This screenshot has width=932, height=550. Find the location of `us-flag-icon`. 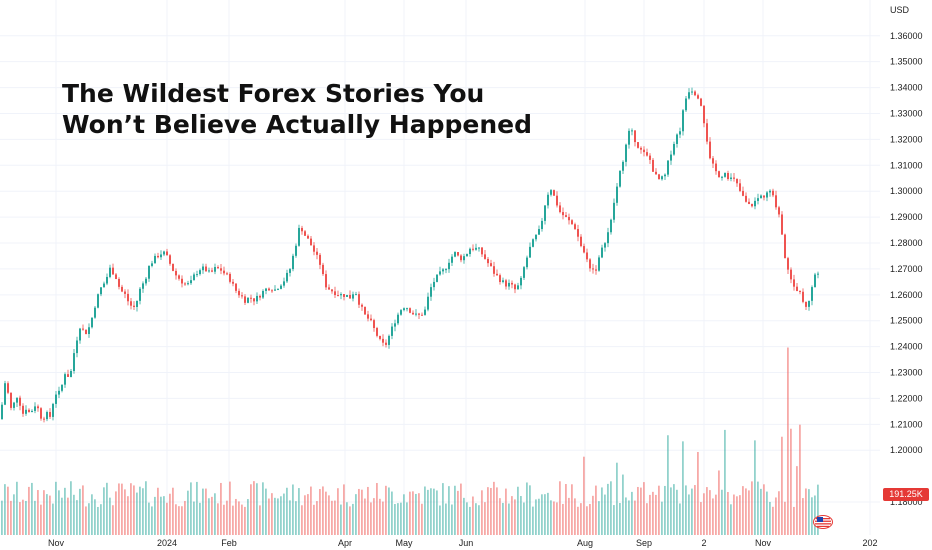

us-flag-icon is located at coordinates (823, 522).